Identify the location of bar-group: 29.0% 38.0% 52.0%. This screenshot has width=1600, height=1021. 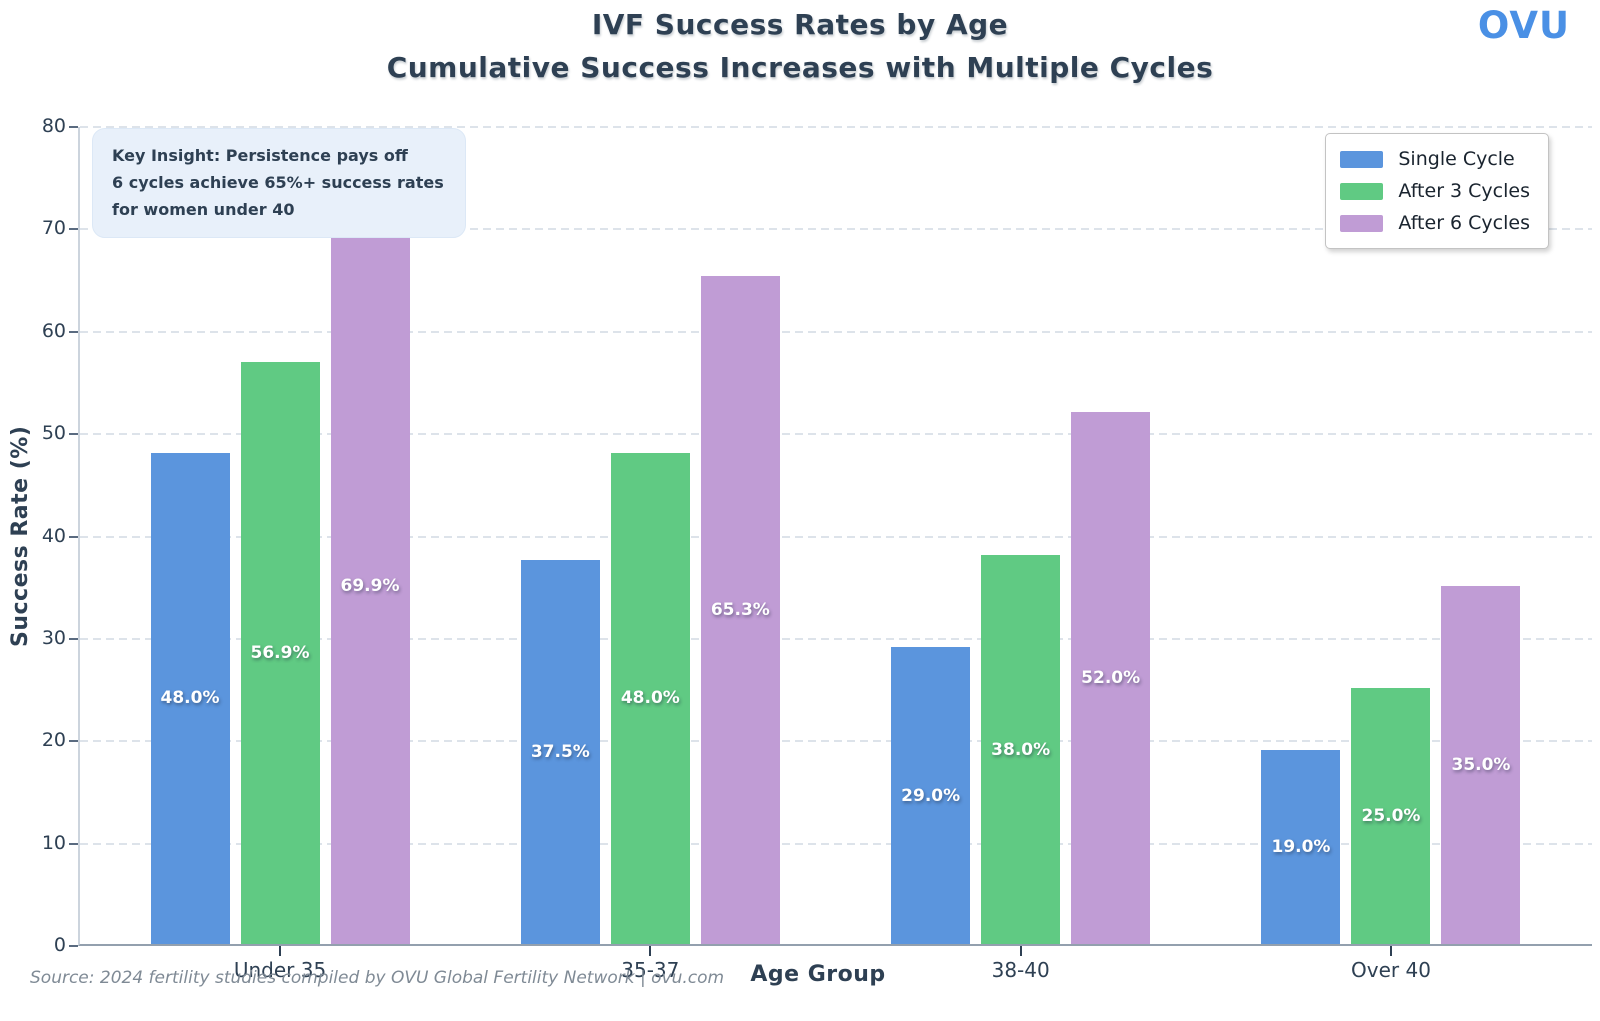
(1021, 535).